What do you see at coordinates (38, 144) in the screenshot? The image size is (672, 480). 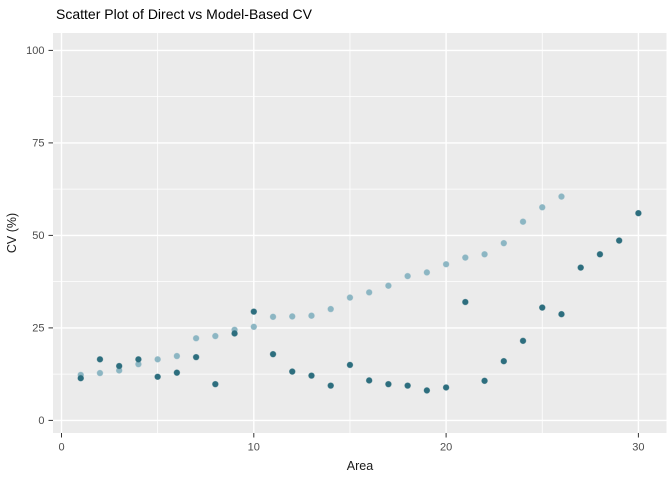 I see `y-tick-label: 75` at bounding box center [38, 144].